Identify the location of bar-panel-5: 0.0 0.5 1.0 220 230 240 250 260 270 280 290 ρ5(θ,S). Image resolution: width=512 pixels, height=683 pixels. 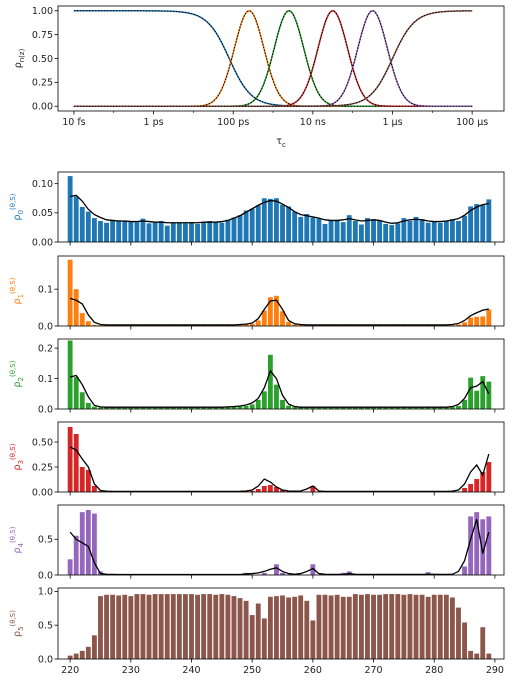
(257, 631).